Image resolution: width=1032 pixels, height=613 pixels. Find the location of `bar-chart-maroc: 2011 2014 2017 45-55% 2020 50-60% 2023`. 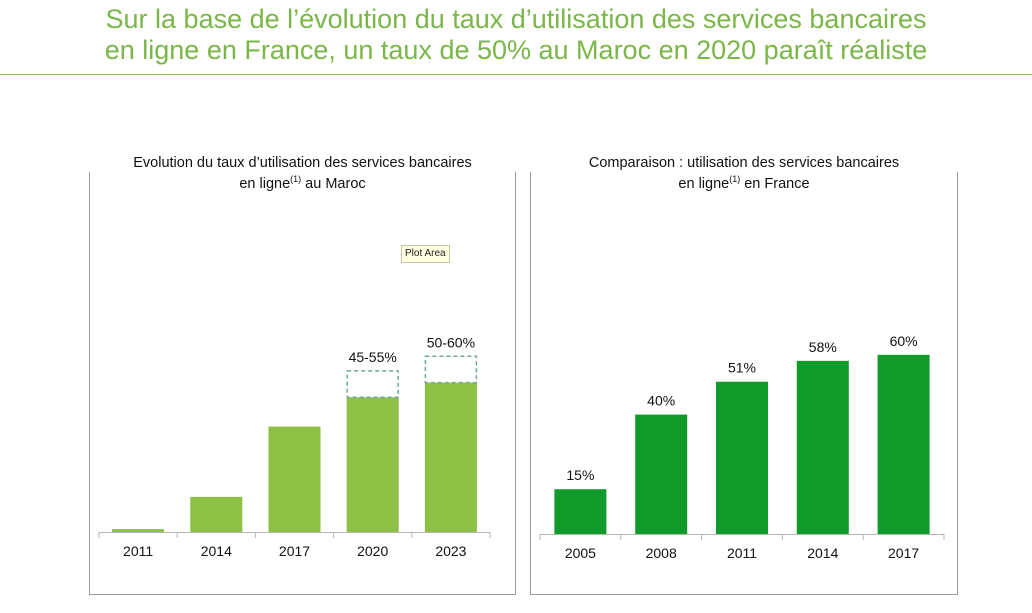

bar-chart-maroc: 2011 2014 2017 45-55% 2020 50-60% 2023 is located at coordinates (294, 446).